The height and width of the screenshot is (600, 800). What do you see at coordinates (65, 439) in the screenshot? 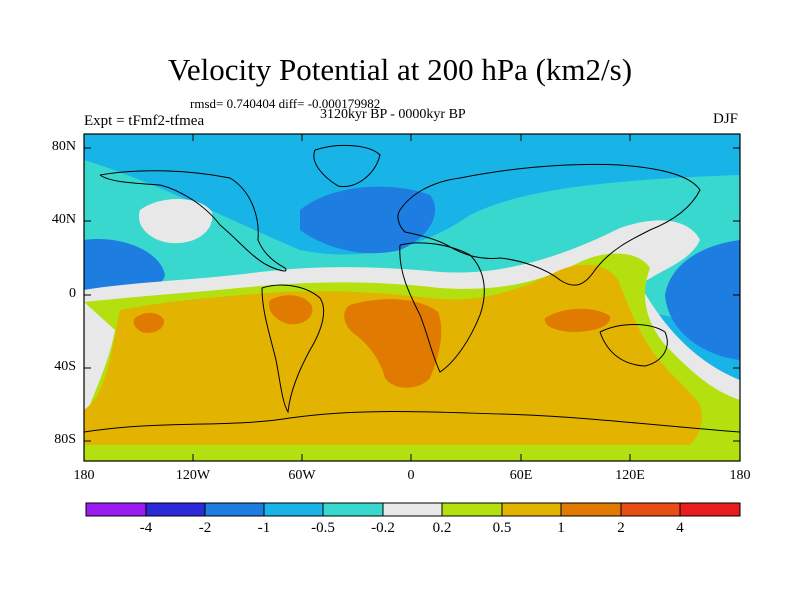
I see `y-label-80s: 80S` at bounding box center [65, 439].